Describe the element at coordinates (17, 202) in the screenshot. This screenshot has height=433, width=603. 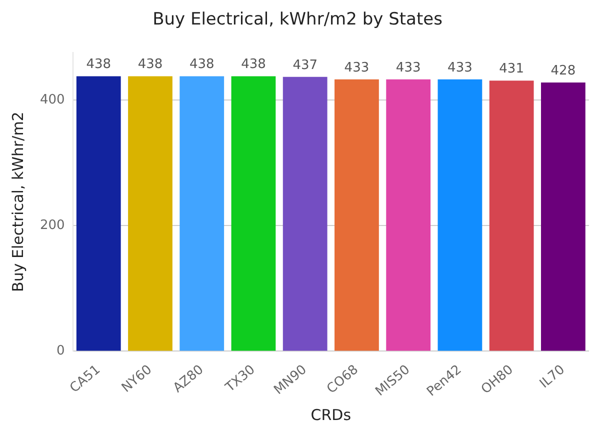
I see `y-axis-title: Buy Electrical, kWhr/m2` at that location.